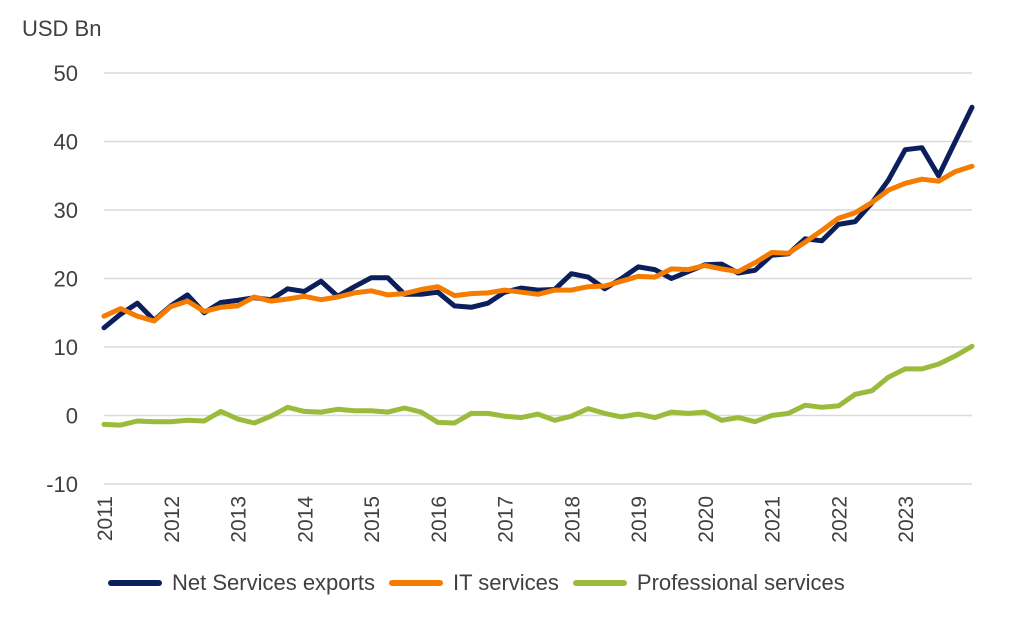 The height and width of the screenshot is (629, 1024). Describe the element at coordinates (239, 519) in the screenshot. I see `x-tick-label: 2013` at that location.